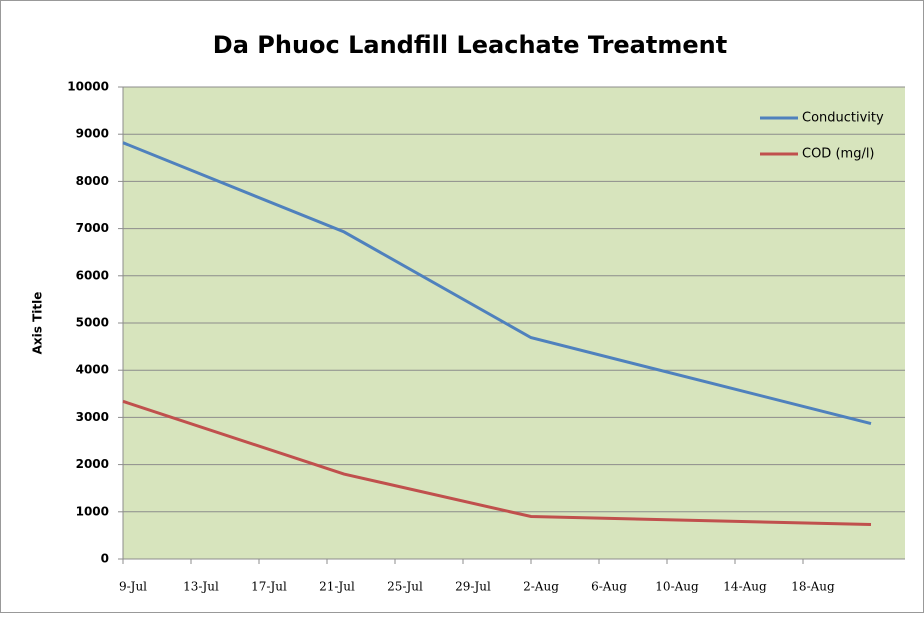 The image size is (924, 617). What do you see at coordinates (92, 511) in the screenshot?
I see `y-tick-label: 1000` at bounding box center [92, 511].